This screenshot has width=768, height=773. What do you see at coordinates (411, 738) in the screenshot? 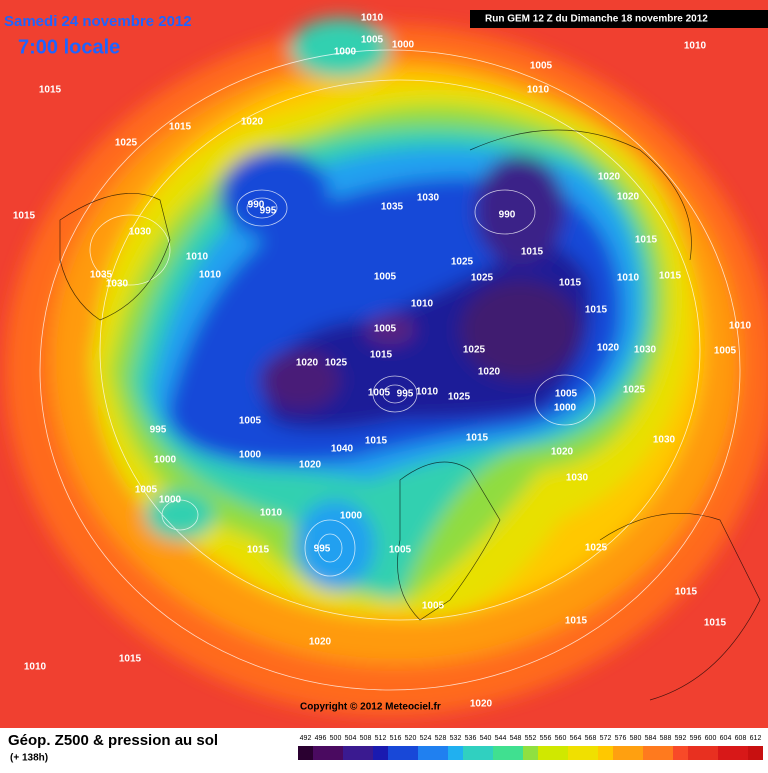
I see `scale-label: 520` at bounding box center [411, 738].